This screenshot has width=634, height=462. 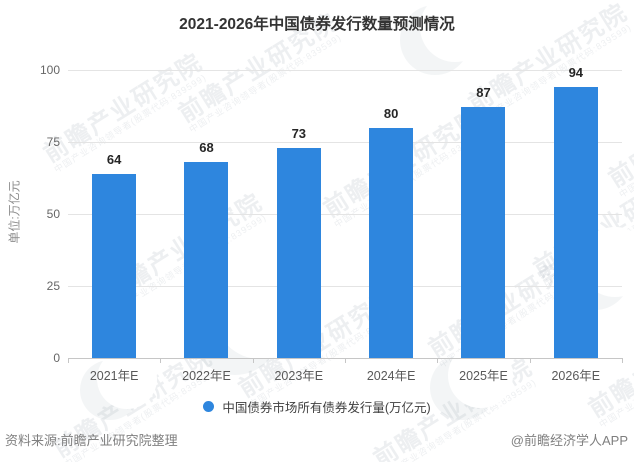 I want to click on bar-2025年E, so click(x=483, y=232).